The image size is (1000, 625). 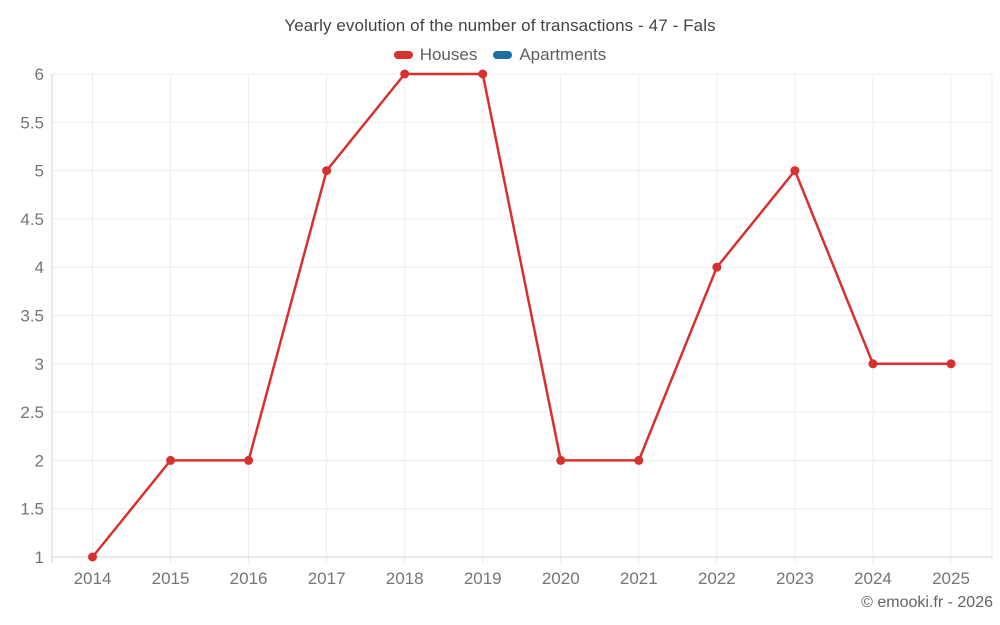 What do you see at coordinates (483, 74) in the screenshot?
I see `data-point-houses-2019` at bounding box center [483, 74].